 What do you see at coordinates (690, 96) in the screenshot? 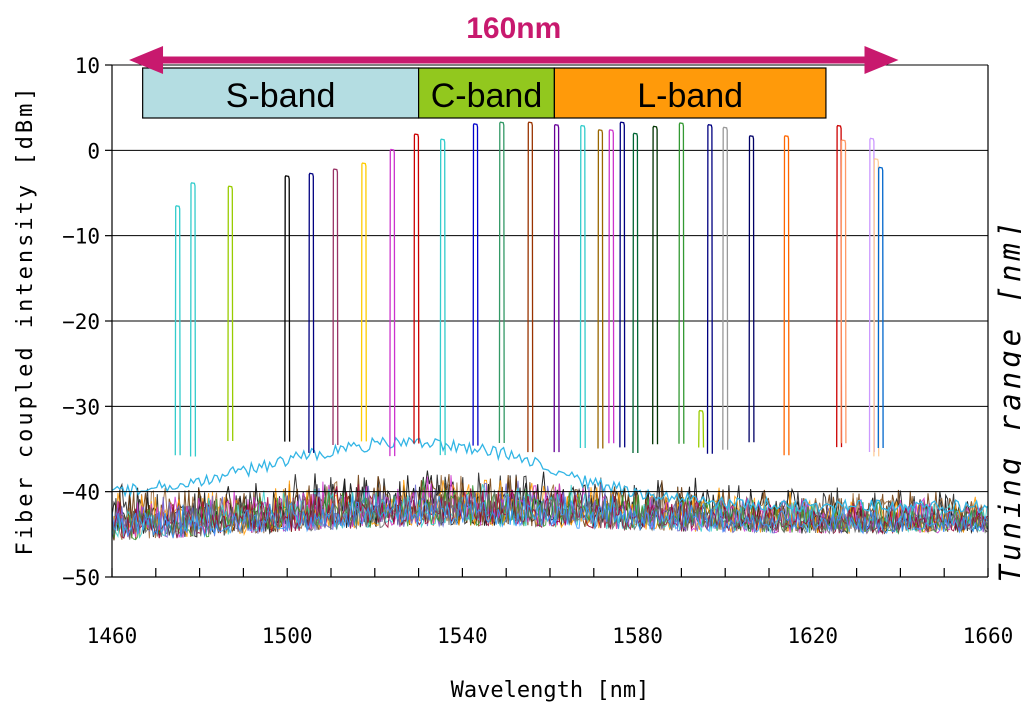
I see `band-label: L-band` at bounding box center [690, 96].